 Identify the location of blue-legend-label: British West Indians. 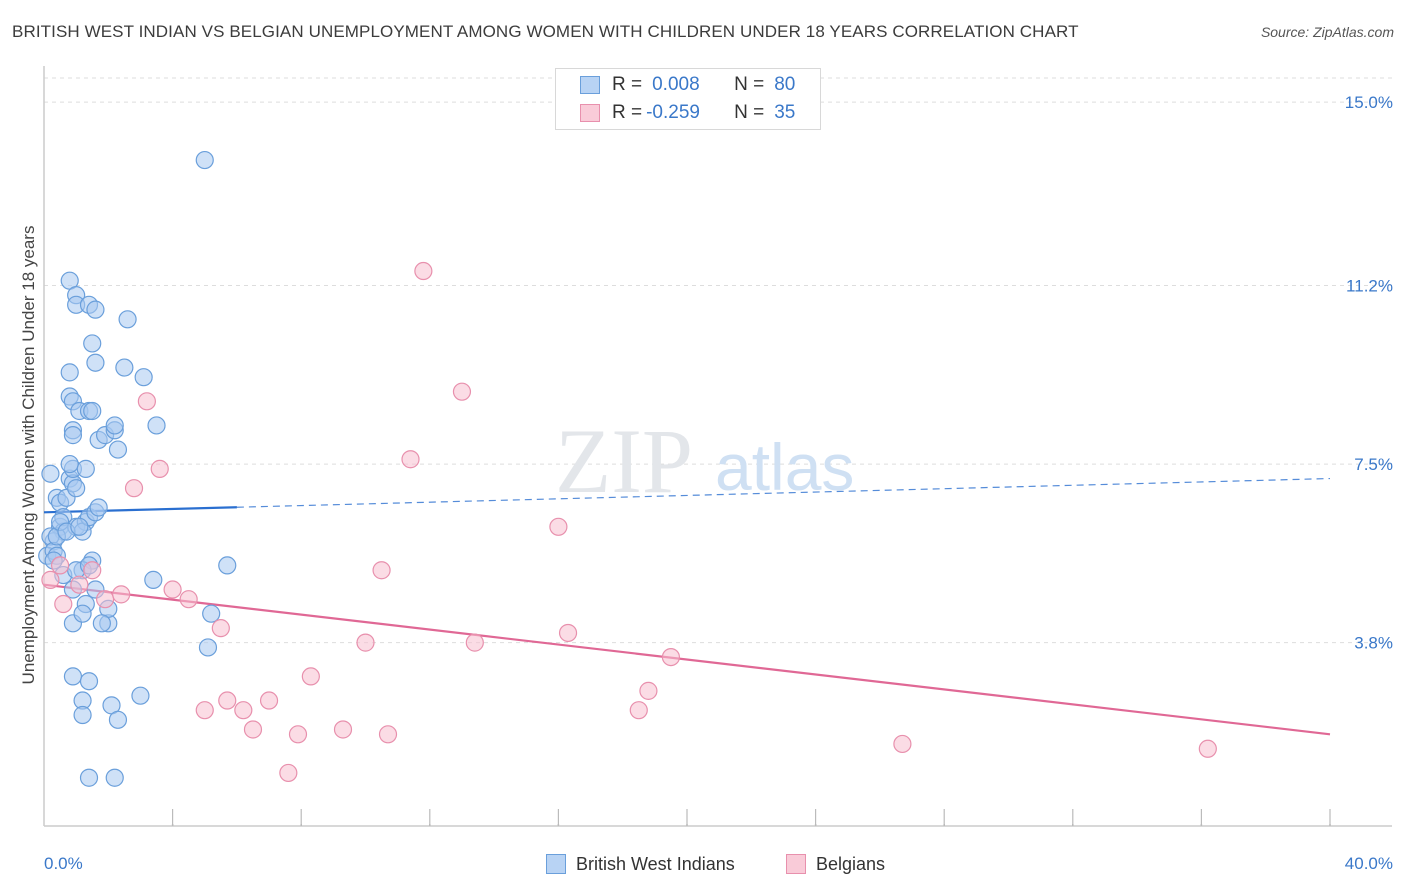
(655, 863).